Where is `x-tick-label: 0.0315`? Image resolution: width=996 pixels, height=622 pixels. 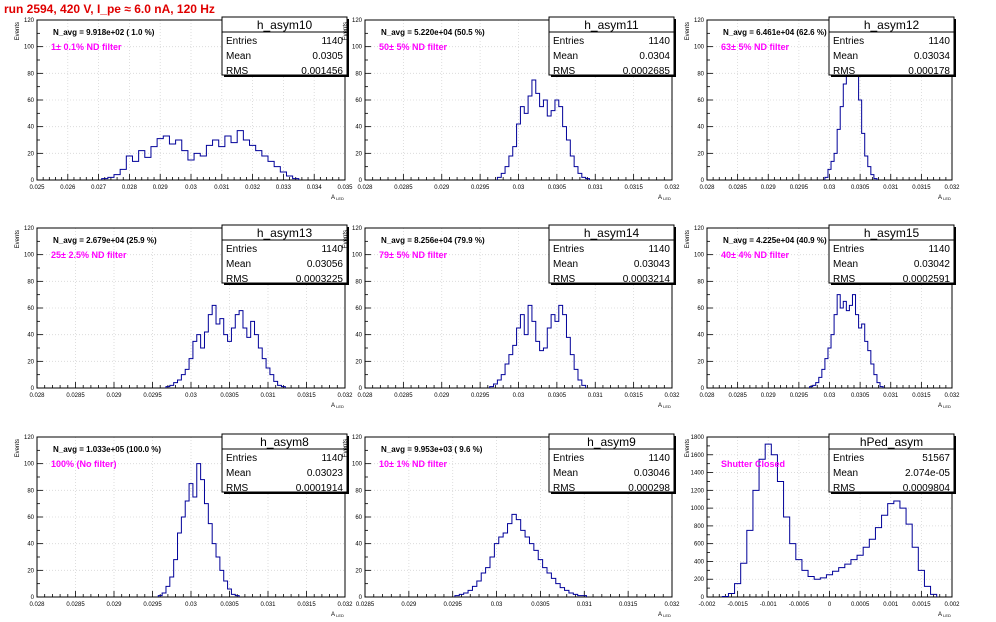 x-tick-label: 0.0315 is located at coordinates (921, 188).